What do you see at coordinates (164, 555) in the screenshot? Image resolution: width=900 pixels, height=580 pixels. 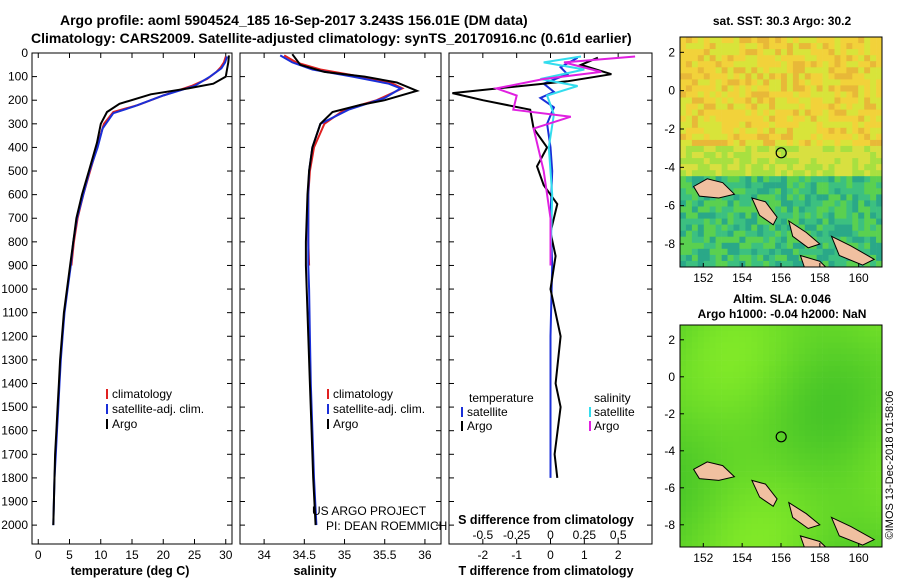 I see `x-tick-label: 20` at bounding box center [164, 555].